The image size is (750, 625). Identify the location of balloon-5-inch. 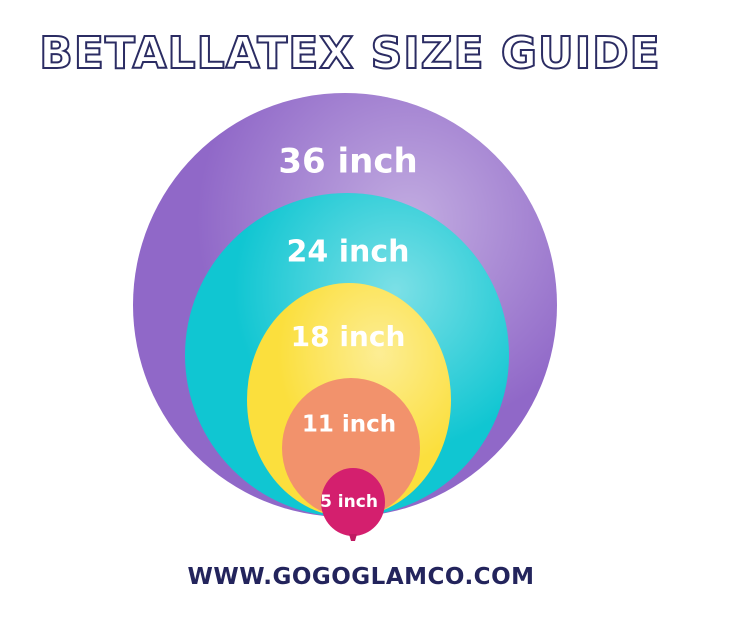
(353, 502).